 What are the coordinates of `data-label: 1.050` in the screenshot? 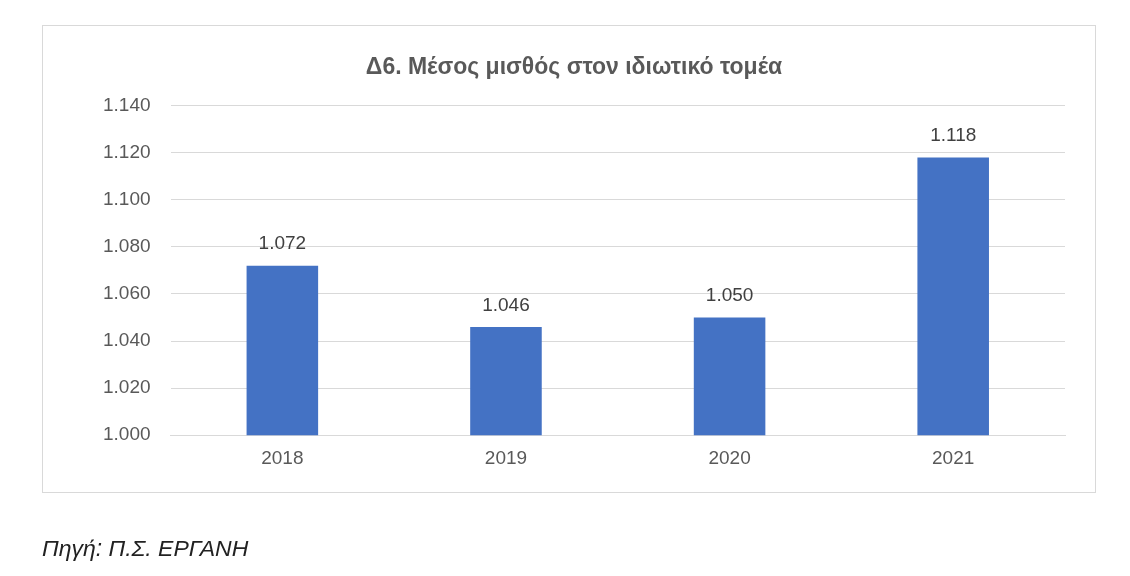 It's located at (729, 295).